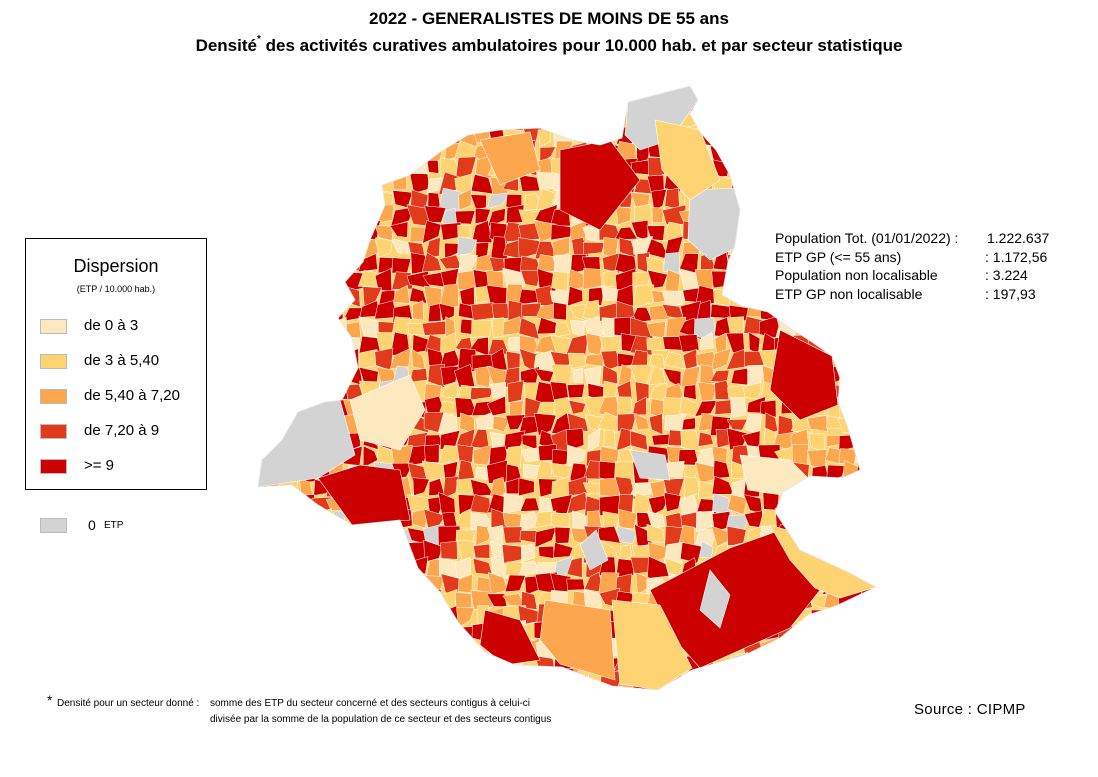  I want to click on stat-value: : 197,93, so click(1010, 293).